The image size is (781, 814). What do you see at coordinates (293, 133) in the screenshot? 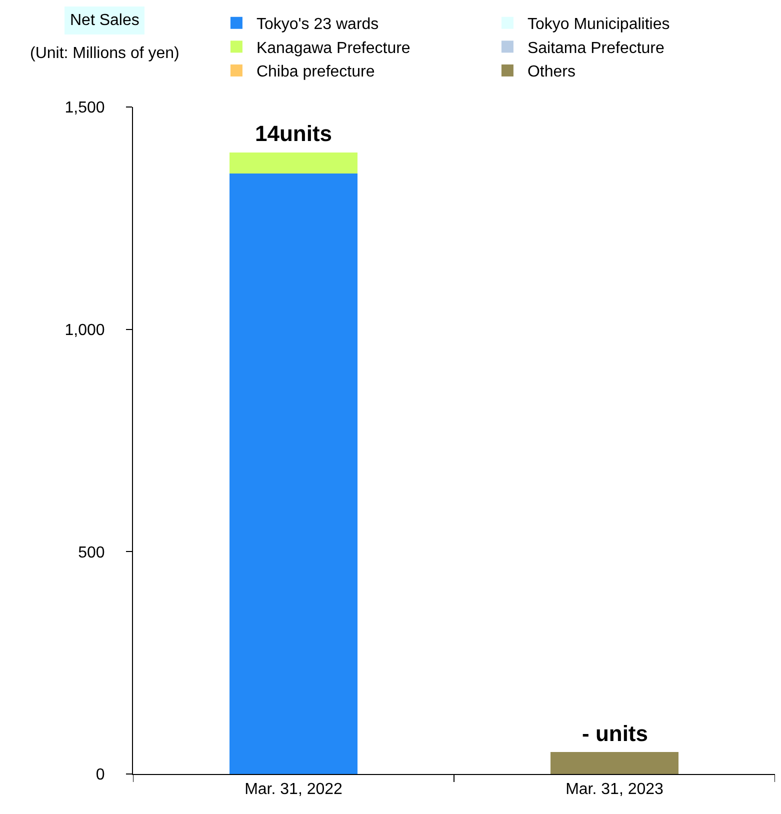
I see `annotation: 14units` at bounding box center [293, 133].